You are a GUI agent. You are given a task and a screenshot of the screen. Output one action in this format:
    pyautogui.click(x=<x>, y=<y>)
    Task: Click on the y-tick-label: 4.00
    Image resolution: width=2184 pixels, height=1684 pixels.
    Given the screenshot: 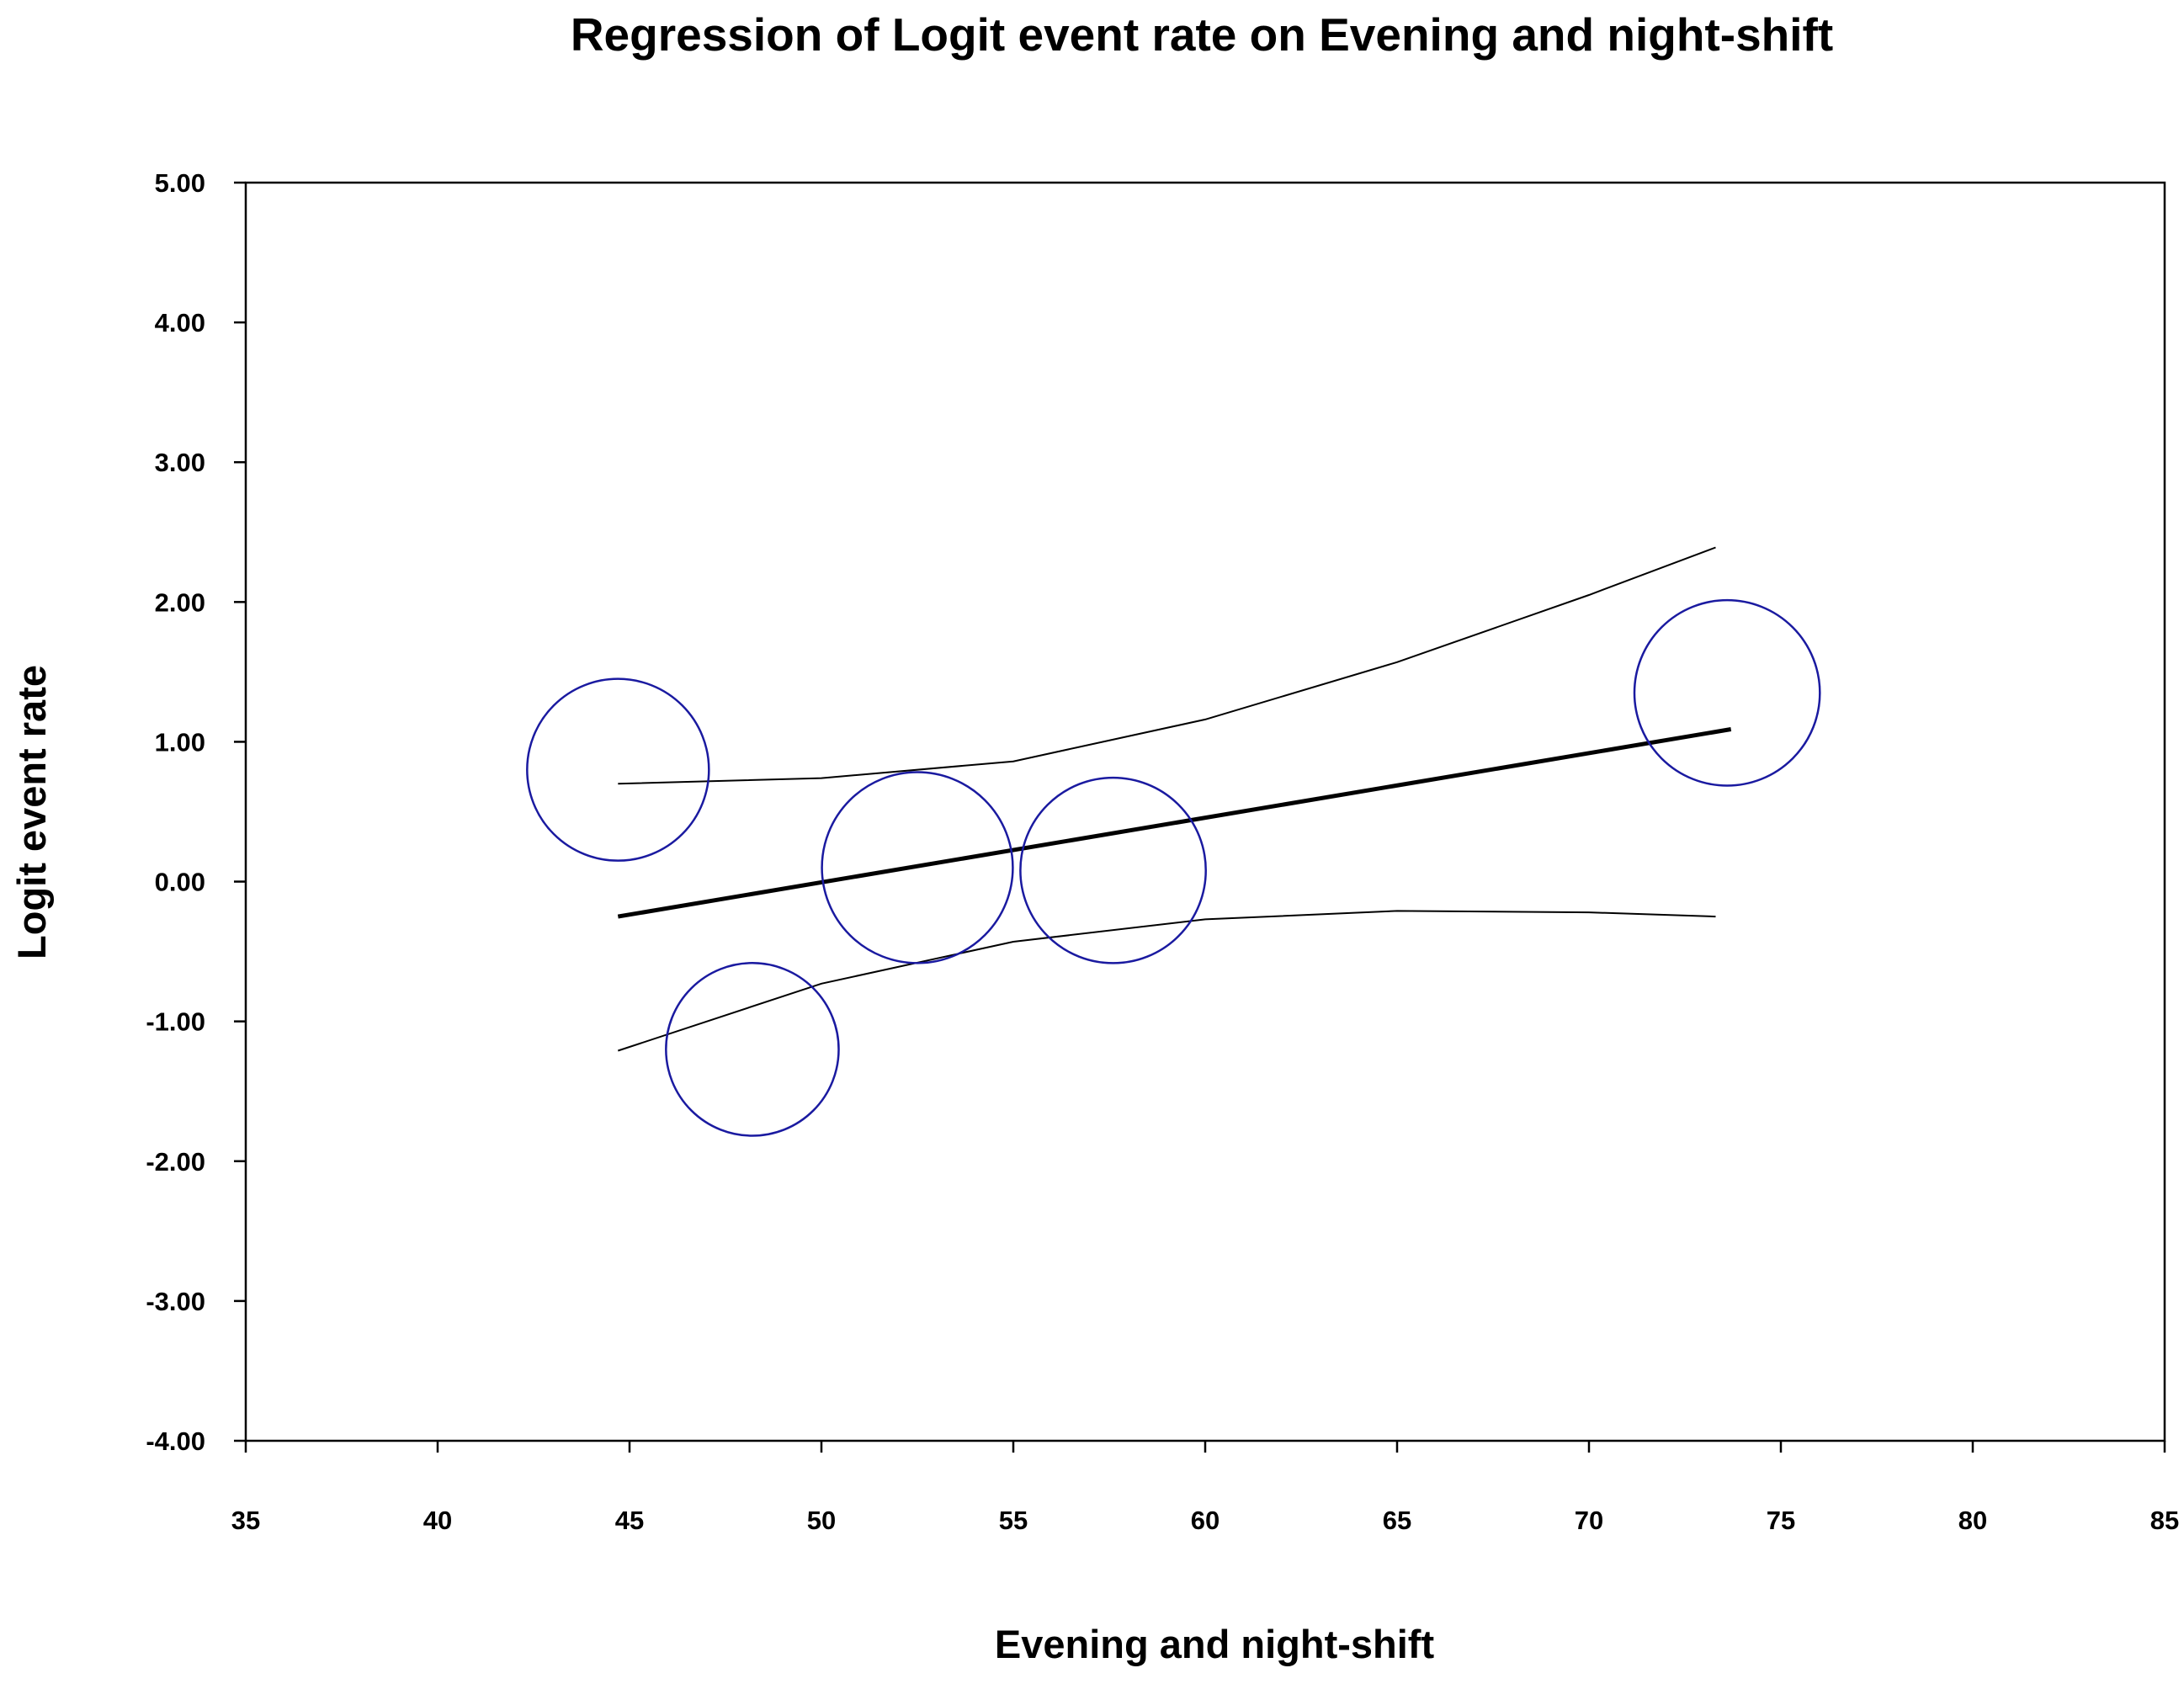 What is the action you would take?
    pyautogui.click(x=180, y=322)
    